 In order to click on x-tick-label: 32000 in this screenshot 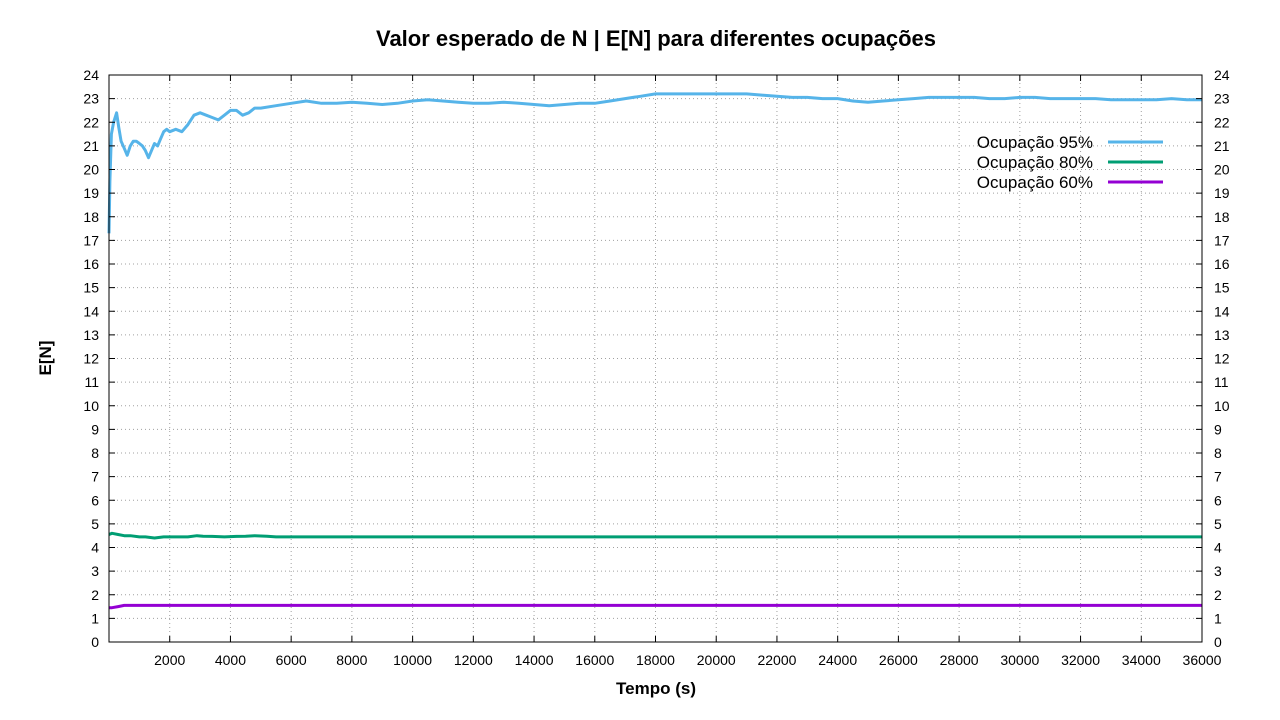, I will do `click(1080, 660)`.